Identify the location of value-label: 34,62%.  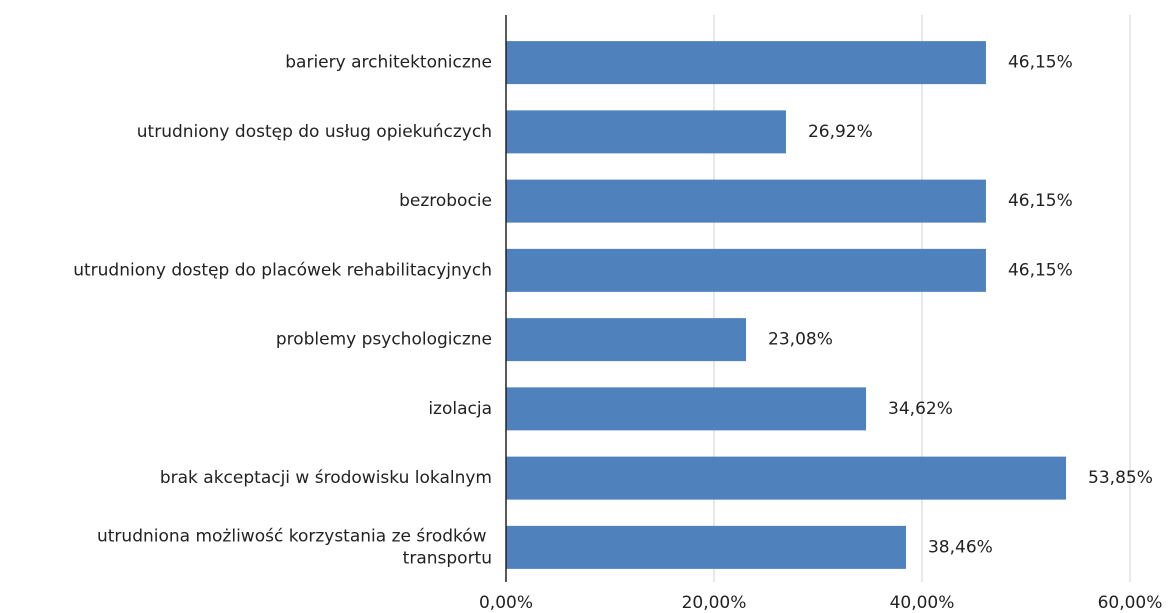
(920, 409).